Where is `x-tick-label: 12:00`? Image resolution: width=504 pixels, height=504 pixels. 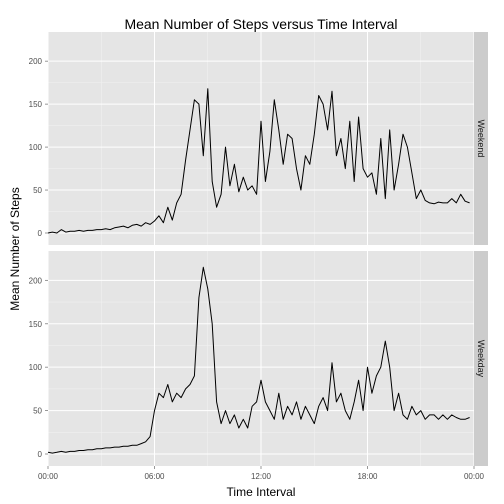 x-tick-label: 12:00 is located at coordinates (261, 476).